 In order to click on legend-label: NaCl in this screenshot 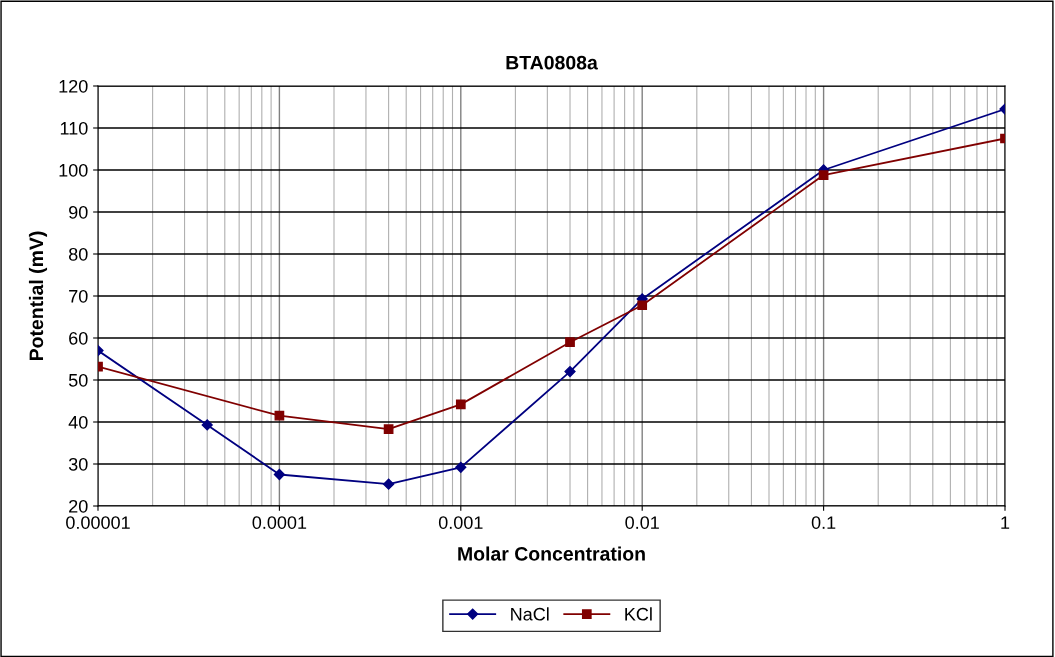, I will do `click(530, 614)`.